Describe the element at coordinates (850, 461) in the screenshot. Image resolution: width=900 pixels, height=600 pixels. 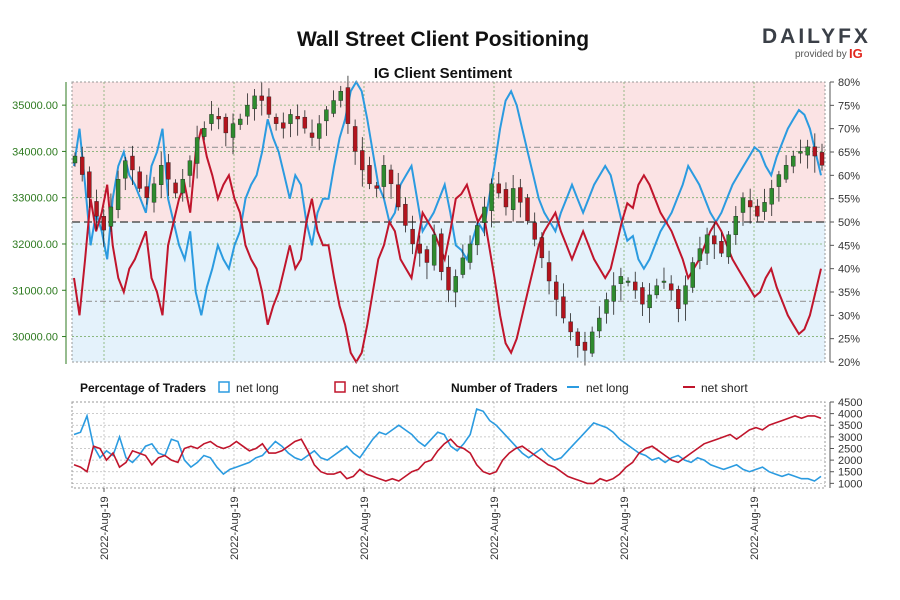
I see `count-tick-label: 2000` at that location.